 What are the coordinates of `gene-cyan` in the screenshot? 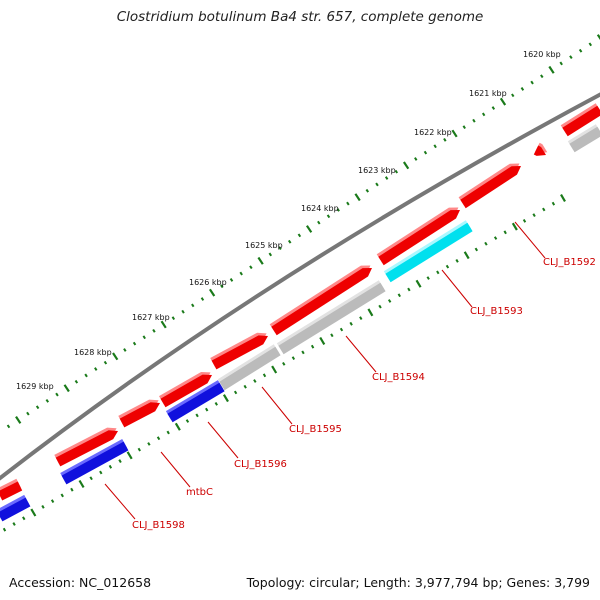 It's located at (429, 252).